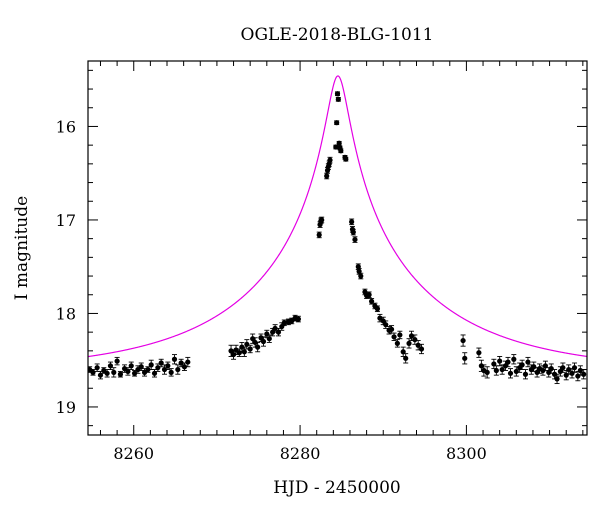 The image size is (600, 512). I want to click on x-tick-label: 8260, so click(133, 453).